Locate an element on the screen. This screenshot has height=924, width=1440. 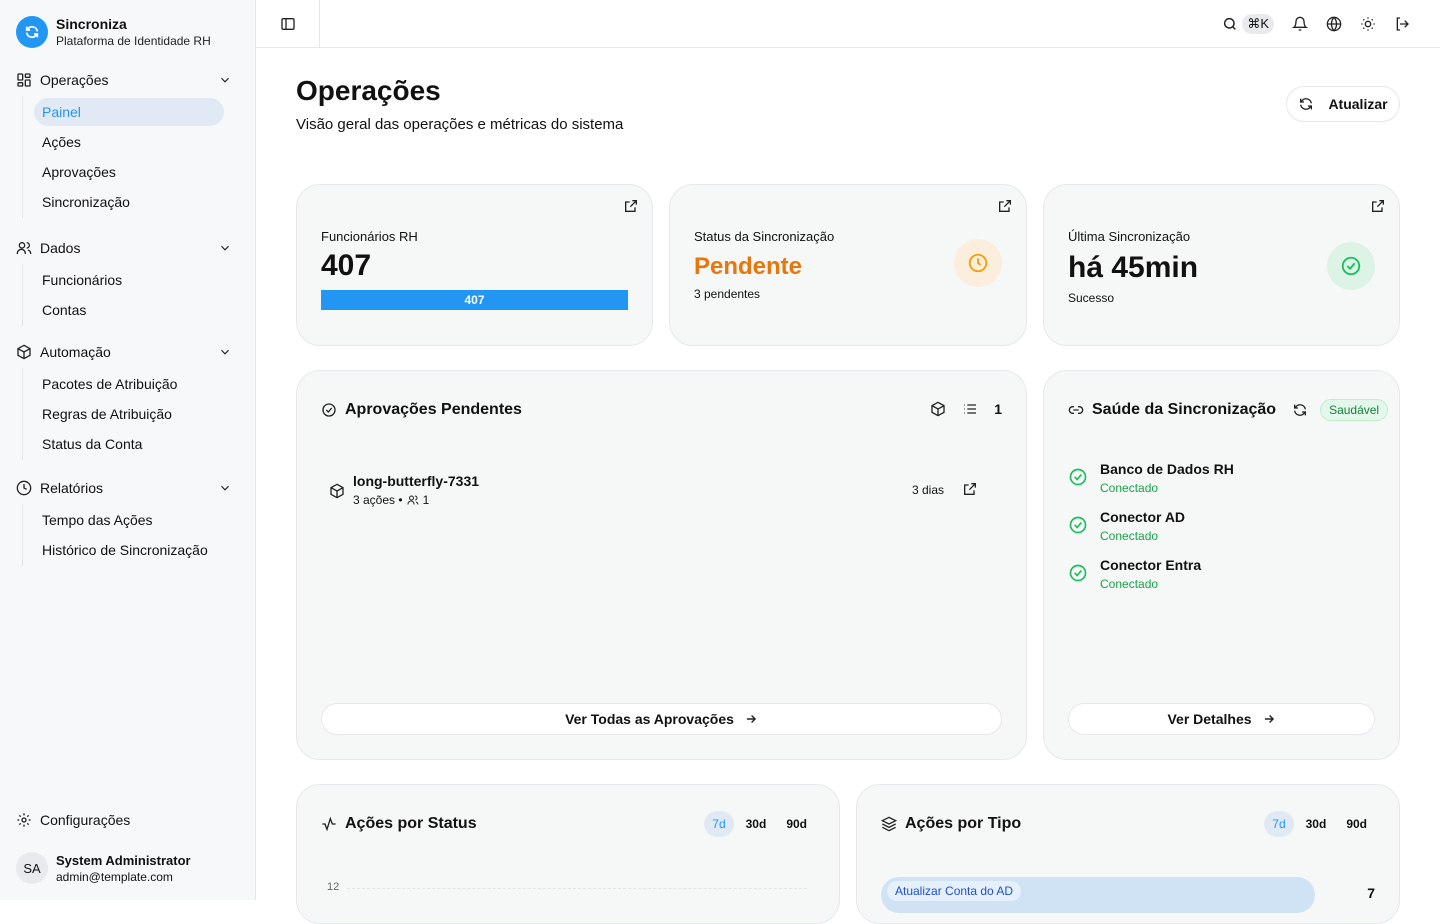
user-name: System Administrator is located at coordinates (123, 860).